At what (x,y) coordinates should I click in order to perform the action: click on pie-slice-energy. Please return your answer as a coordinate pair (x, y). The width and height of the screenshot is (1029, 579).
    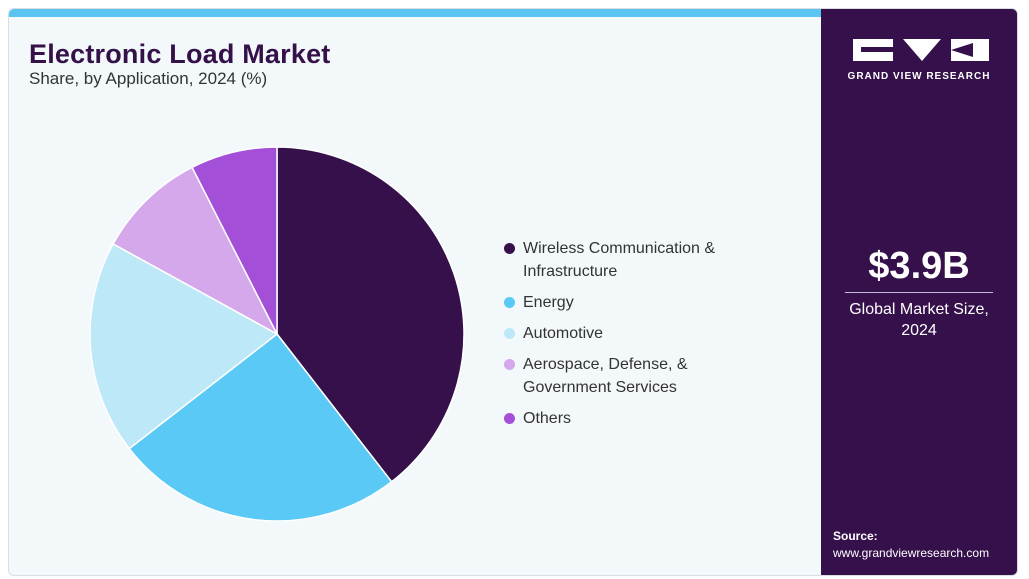
    Looking at the image, I should click on (260, 427).